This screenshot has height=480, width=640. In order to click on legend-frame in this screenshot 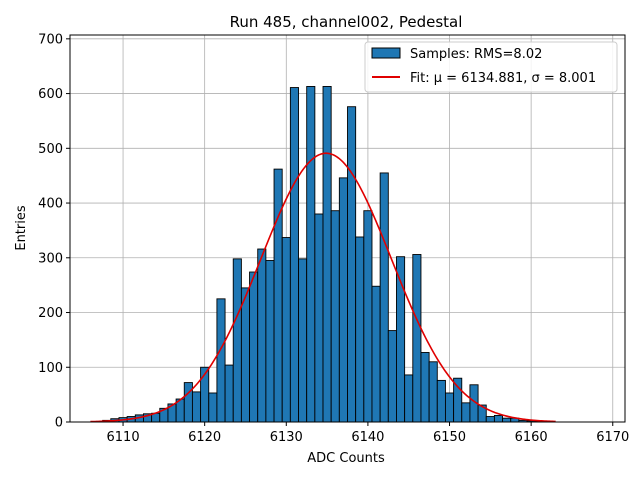, I will do `click(491, 67)`.